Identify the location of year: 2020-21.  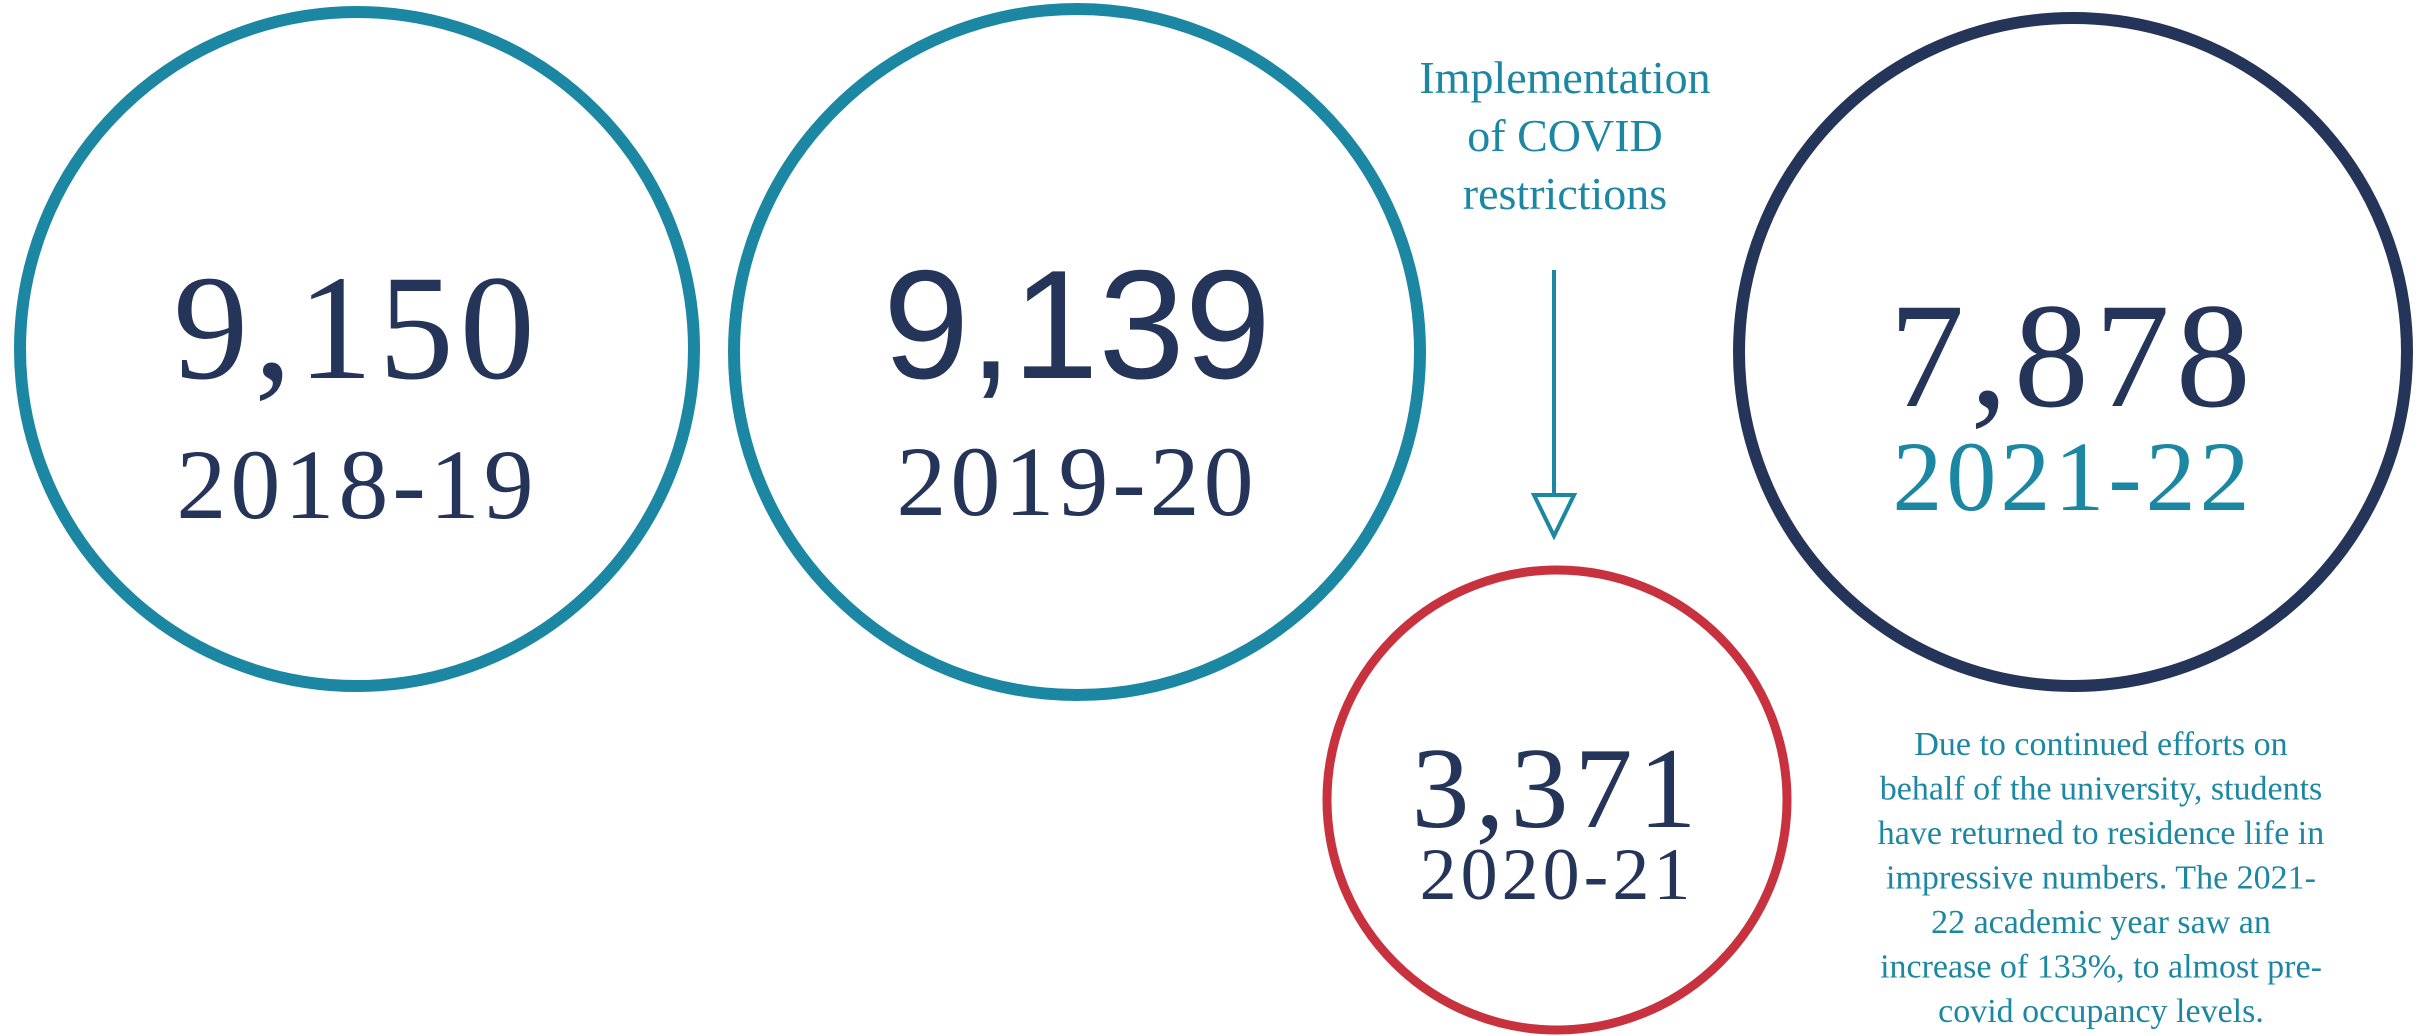
(1557, 875).